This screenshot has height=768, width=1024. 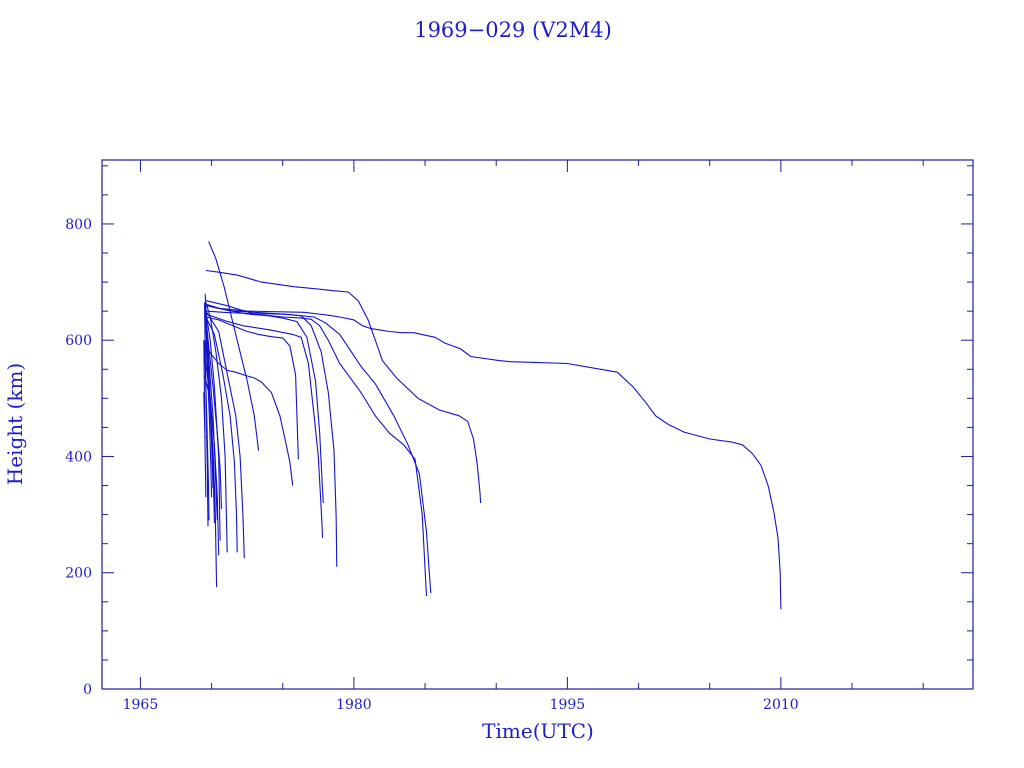 What do you see at coordinates (513, 30) in the screenshot?
I see `chart-title: 1969−029 (V2M4)` at bounding box center [513, 30].